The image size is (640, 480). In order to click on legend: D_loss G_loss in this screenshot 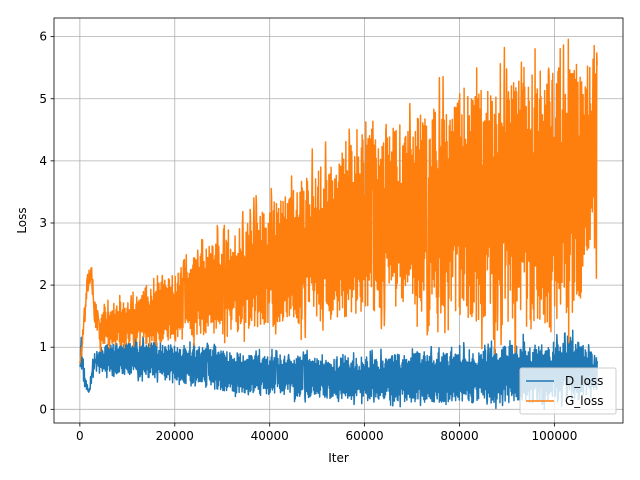, I will do `click(568, 391)`.